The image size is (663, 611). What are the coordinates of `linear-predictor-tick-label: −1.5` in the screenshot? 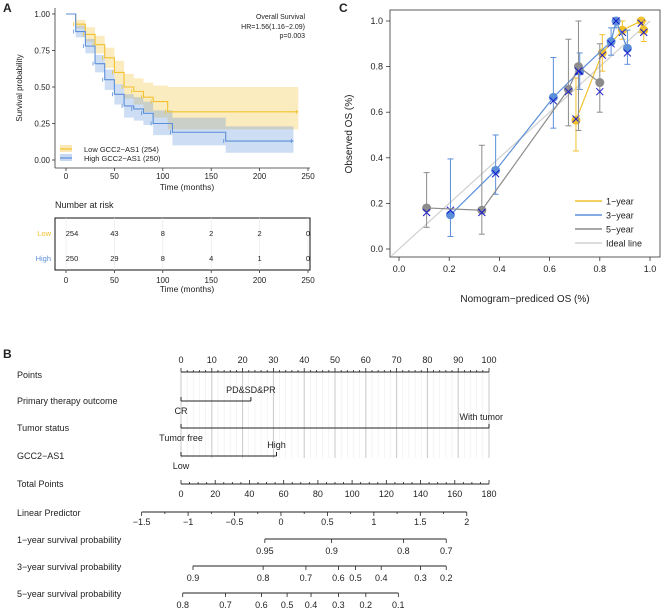 It's located at (142, 522).